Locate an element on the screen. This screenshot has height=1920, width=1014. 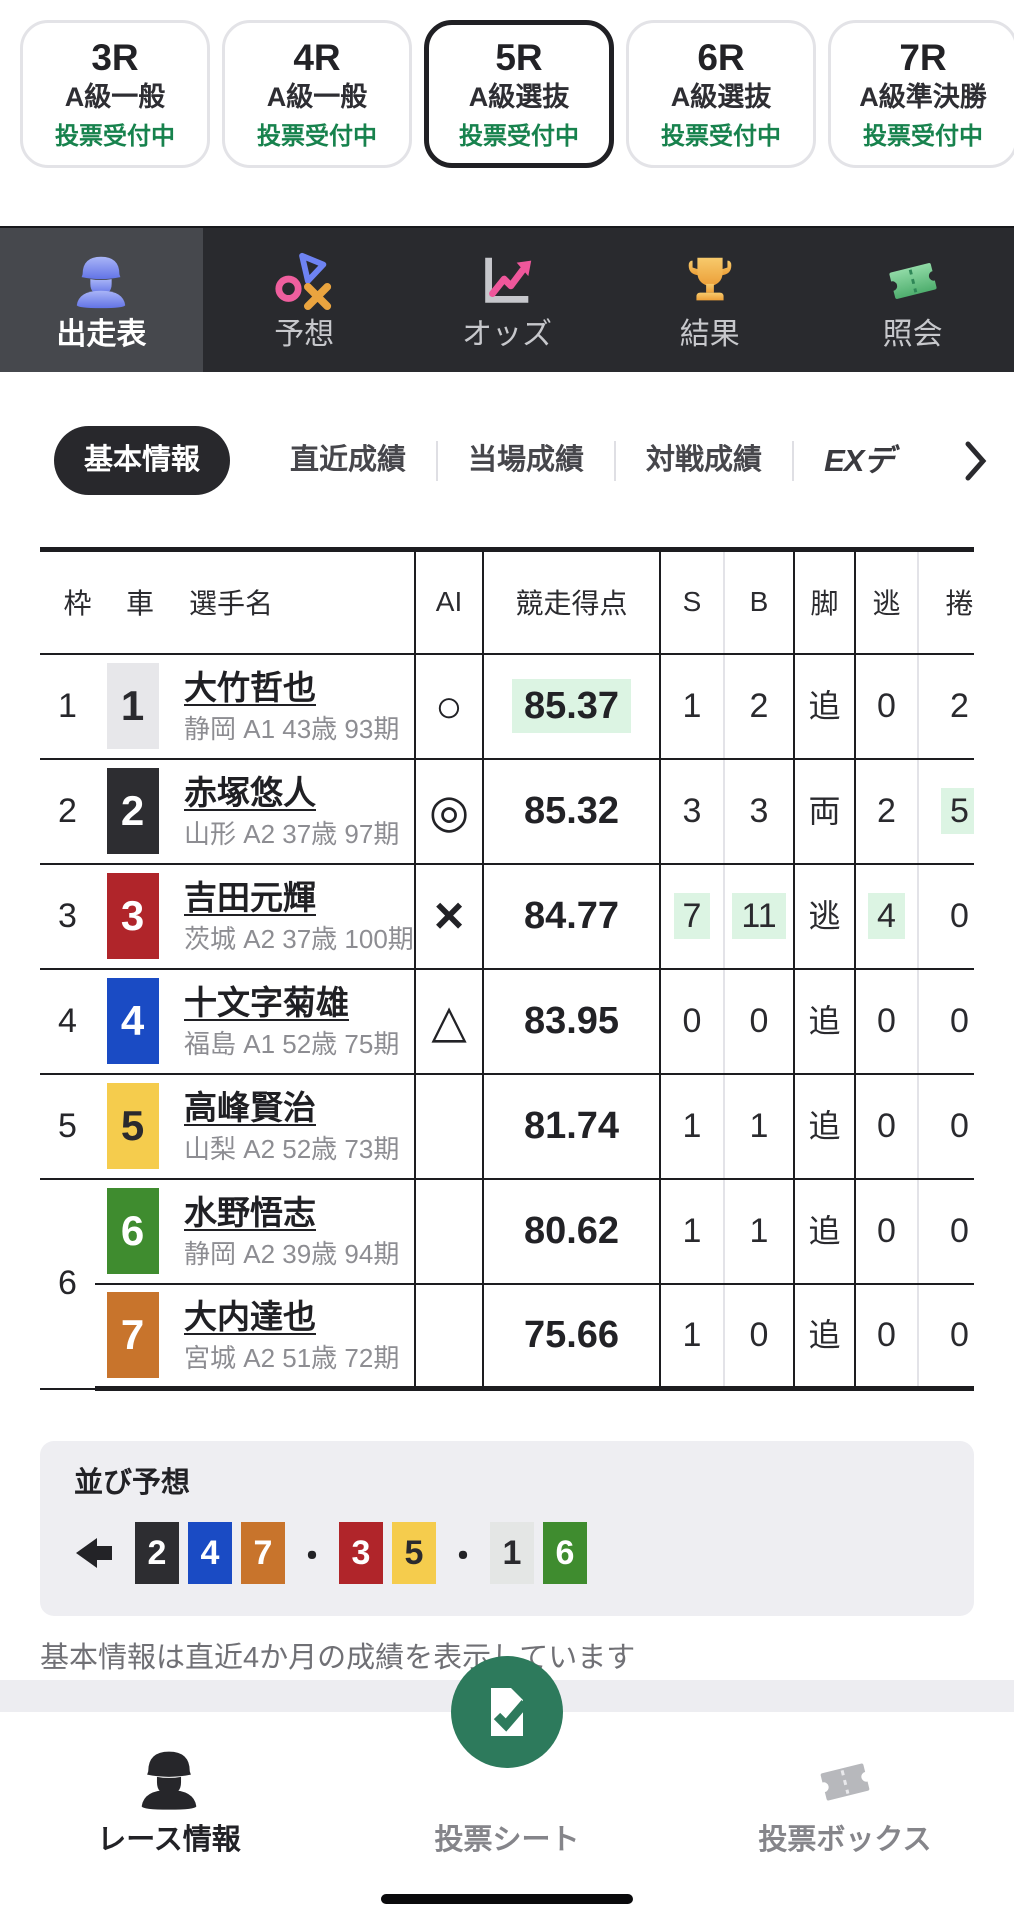
tab-ex-data: EXデ is located at coordinates (859, 460).